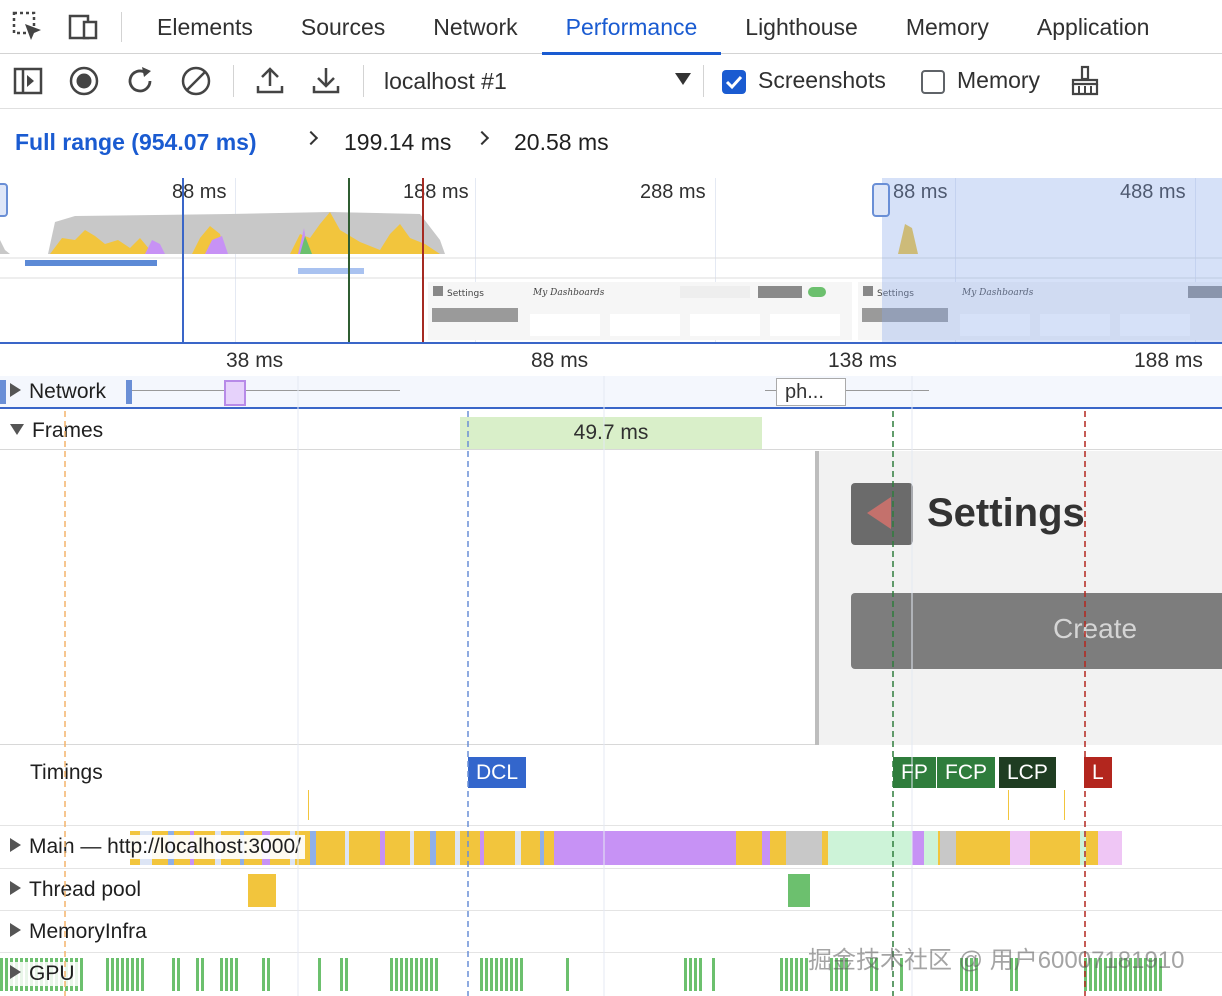  I want to click on screenshots-label: Screenshots, so click(822, 80).